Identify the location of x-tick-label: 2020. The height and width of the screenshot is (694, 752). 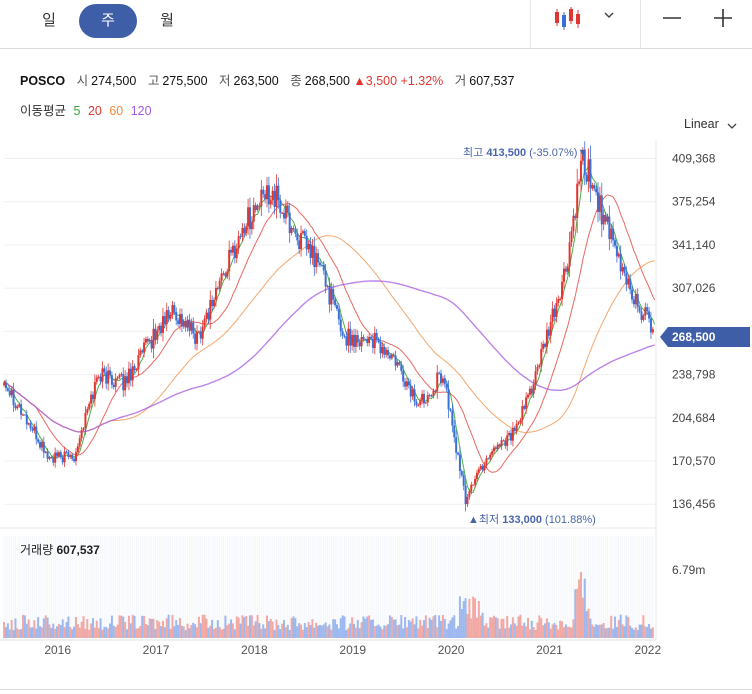
(451, 650).